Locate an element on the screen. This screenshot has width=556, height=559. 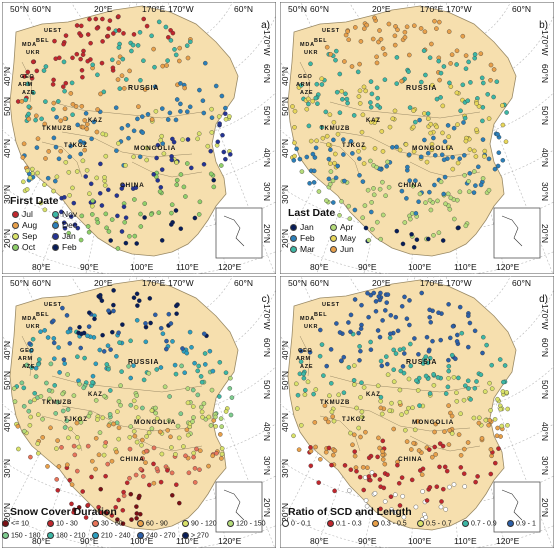
place-label: MDA is located at coordinates (29, 319).